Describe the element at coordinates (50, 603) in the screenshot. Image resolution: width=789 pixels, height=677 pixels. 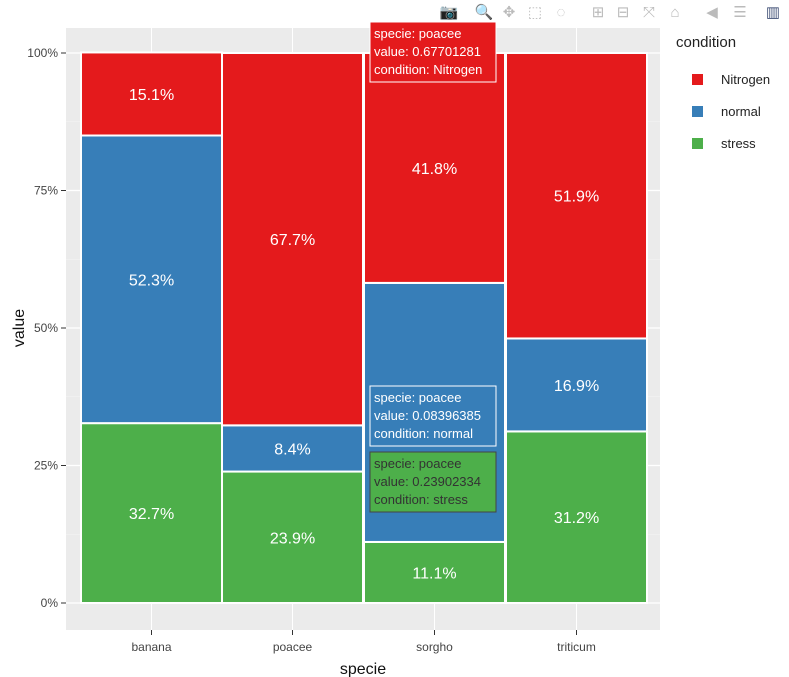
I see `y-tick-label: 0%` at that location.